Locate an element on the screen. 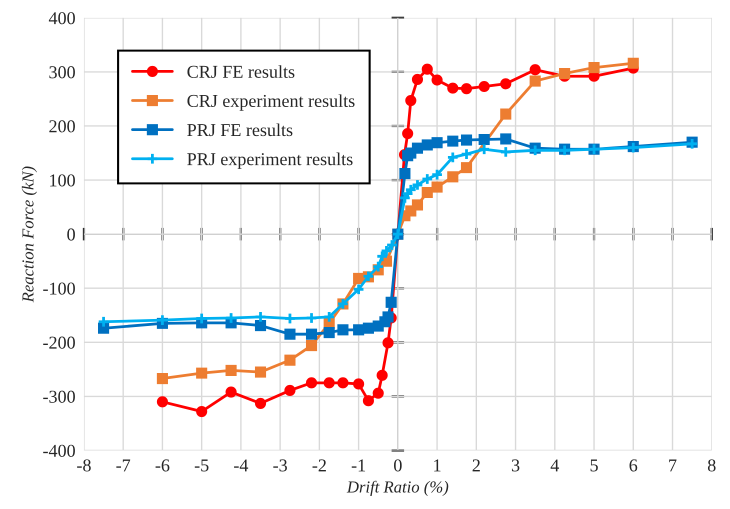 The height and width of the screenshot is (509, 730). x-tick-label: -8 is located at coordinates (84, 465).